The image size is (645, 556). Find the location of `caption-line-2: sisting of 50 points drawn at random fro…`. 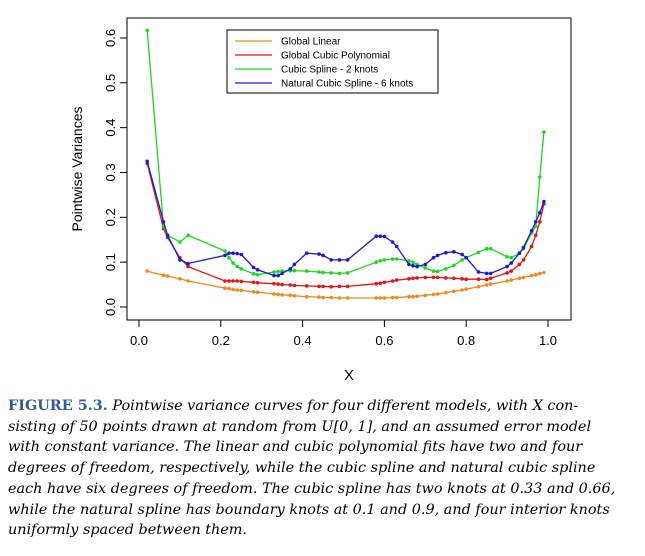

caption-line-2: sisting of 50 points drawn at random fro… is located at coordinates (300, 426).